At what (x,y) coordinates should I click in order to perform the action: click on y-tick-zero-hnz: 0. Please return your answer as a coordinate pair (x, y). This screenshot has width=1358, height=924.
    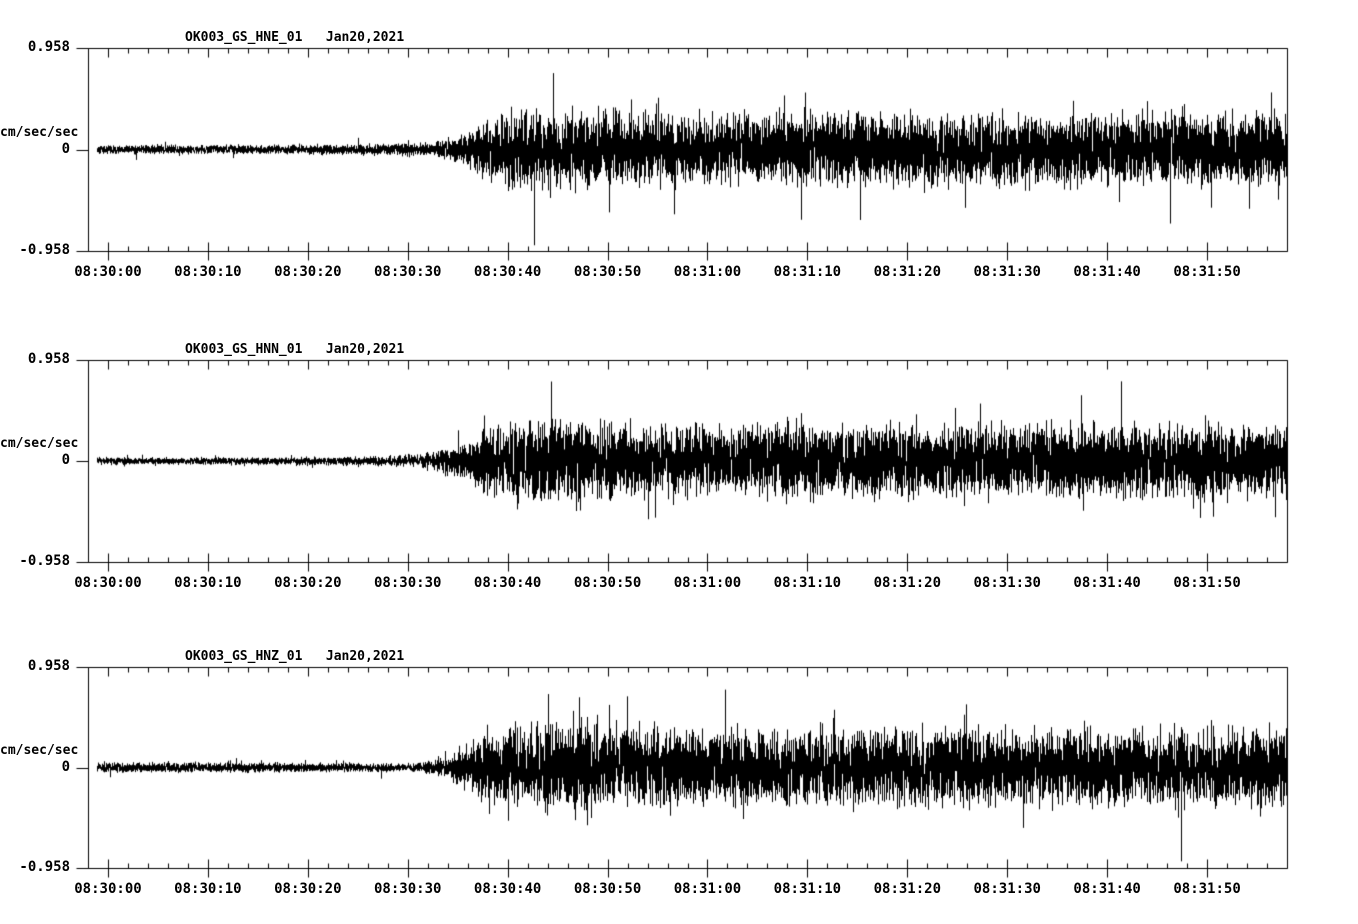
    Looking at the image, I should click on (65, 766).